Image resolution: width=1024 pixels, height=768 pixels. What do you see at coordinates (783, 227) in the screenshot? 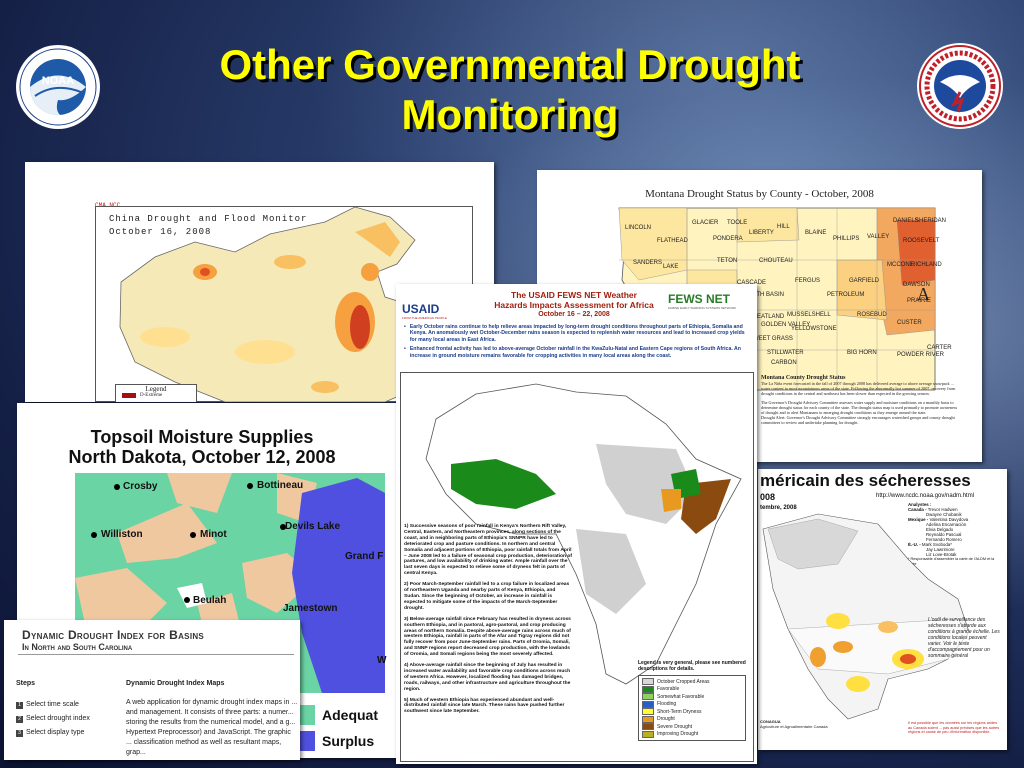
I see `county-label: HILL` at bounding box center [783, 227].